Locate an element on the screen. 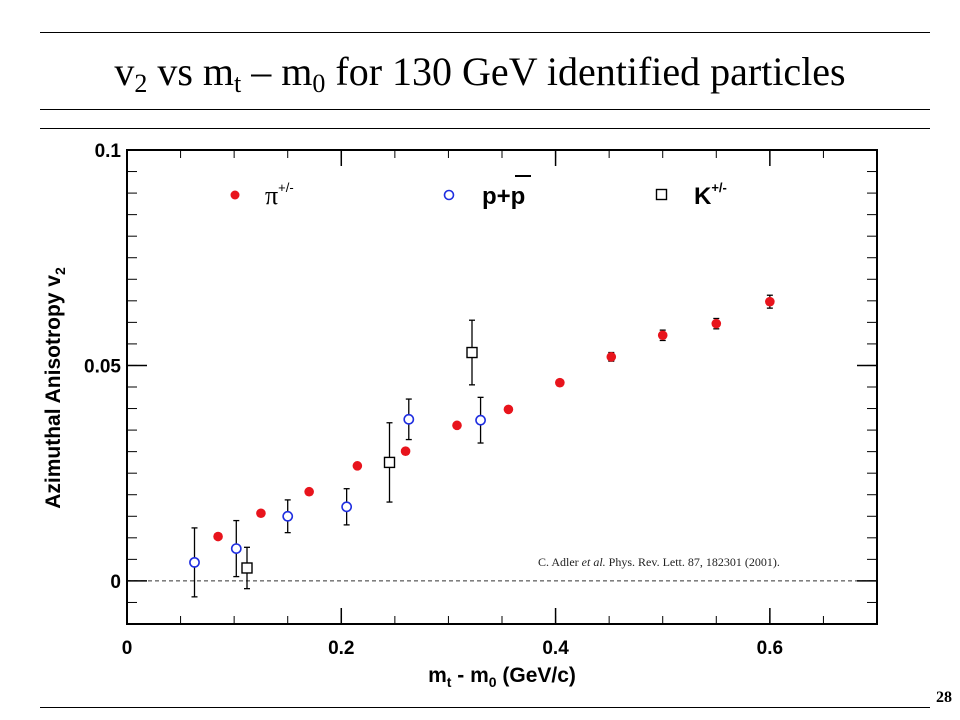  legend: π+/- p+p K+/- is located at coordinates (478, 192).